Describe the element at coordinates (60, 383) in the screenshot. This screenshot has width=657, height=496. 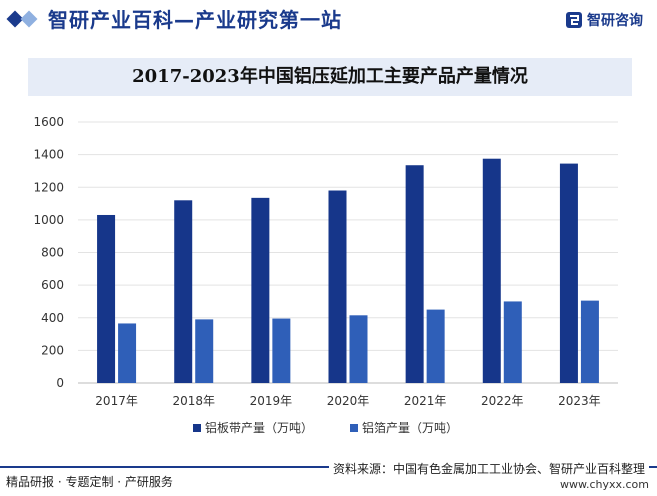
I see `y-tick-label: 0` at that location.